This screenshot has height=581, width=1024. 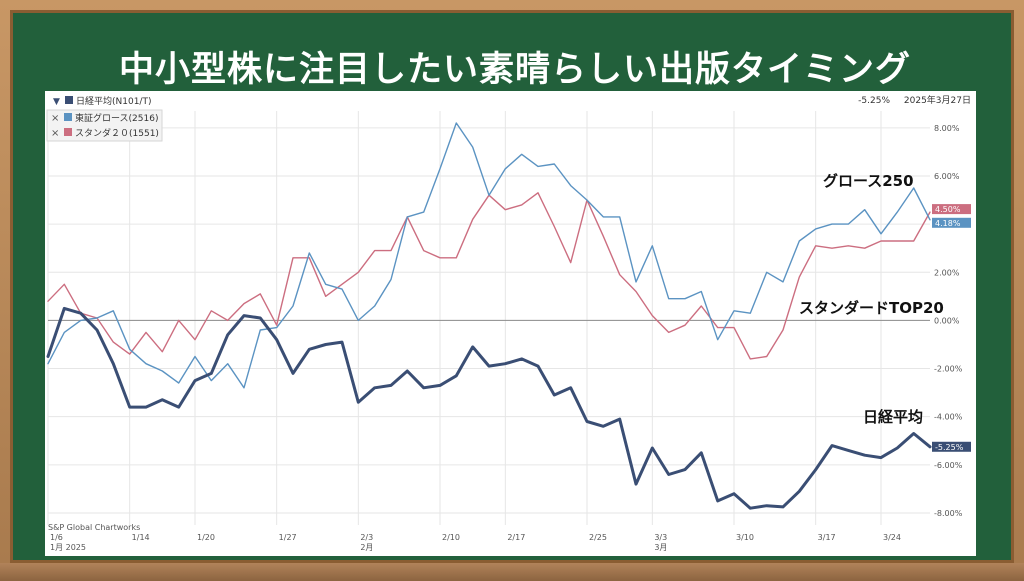 What do you see at coordinates (951, 328) in the screenshot?
I see `end-value-tags: -5.25% 4.18% 4.50%` at bounding box center [951, 328].